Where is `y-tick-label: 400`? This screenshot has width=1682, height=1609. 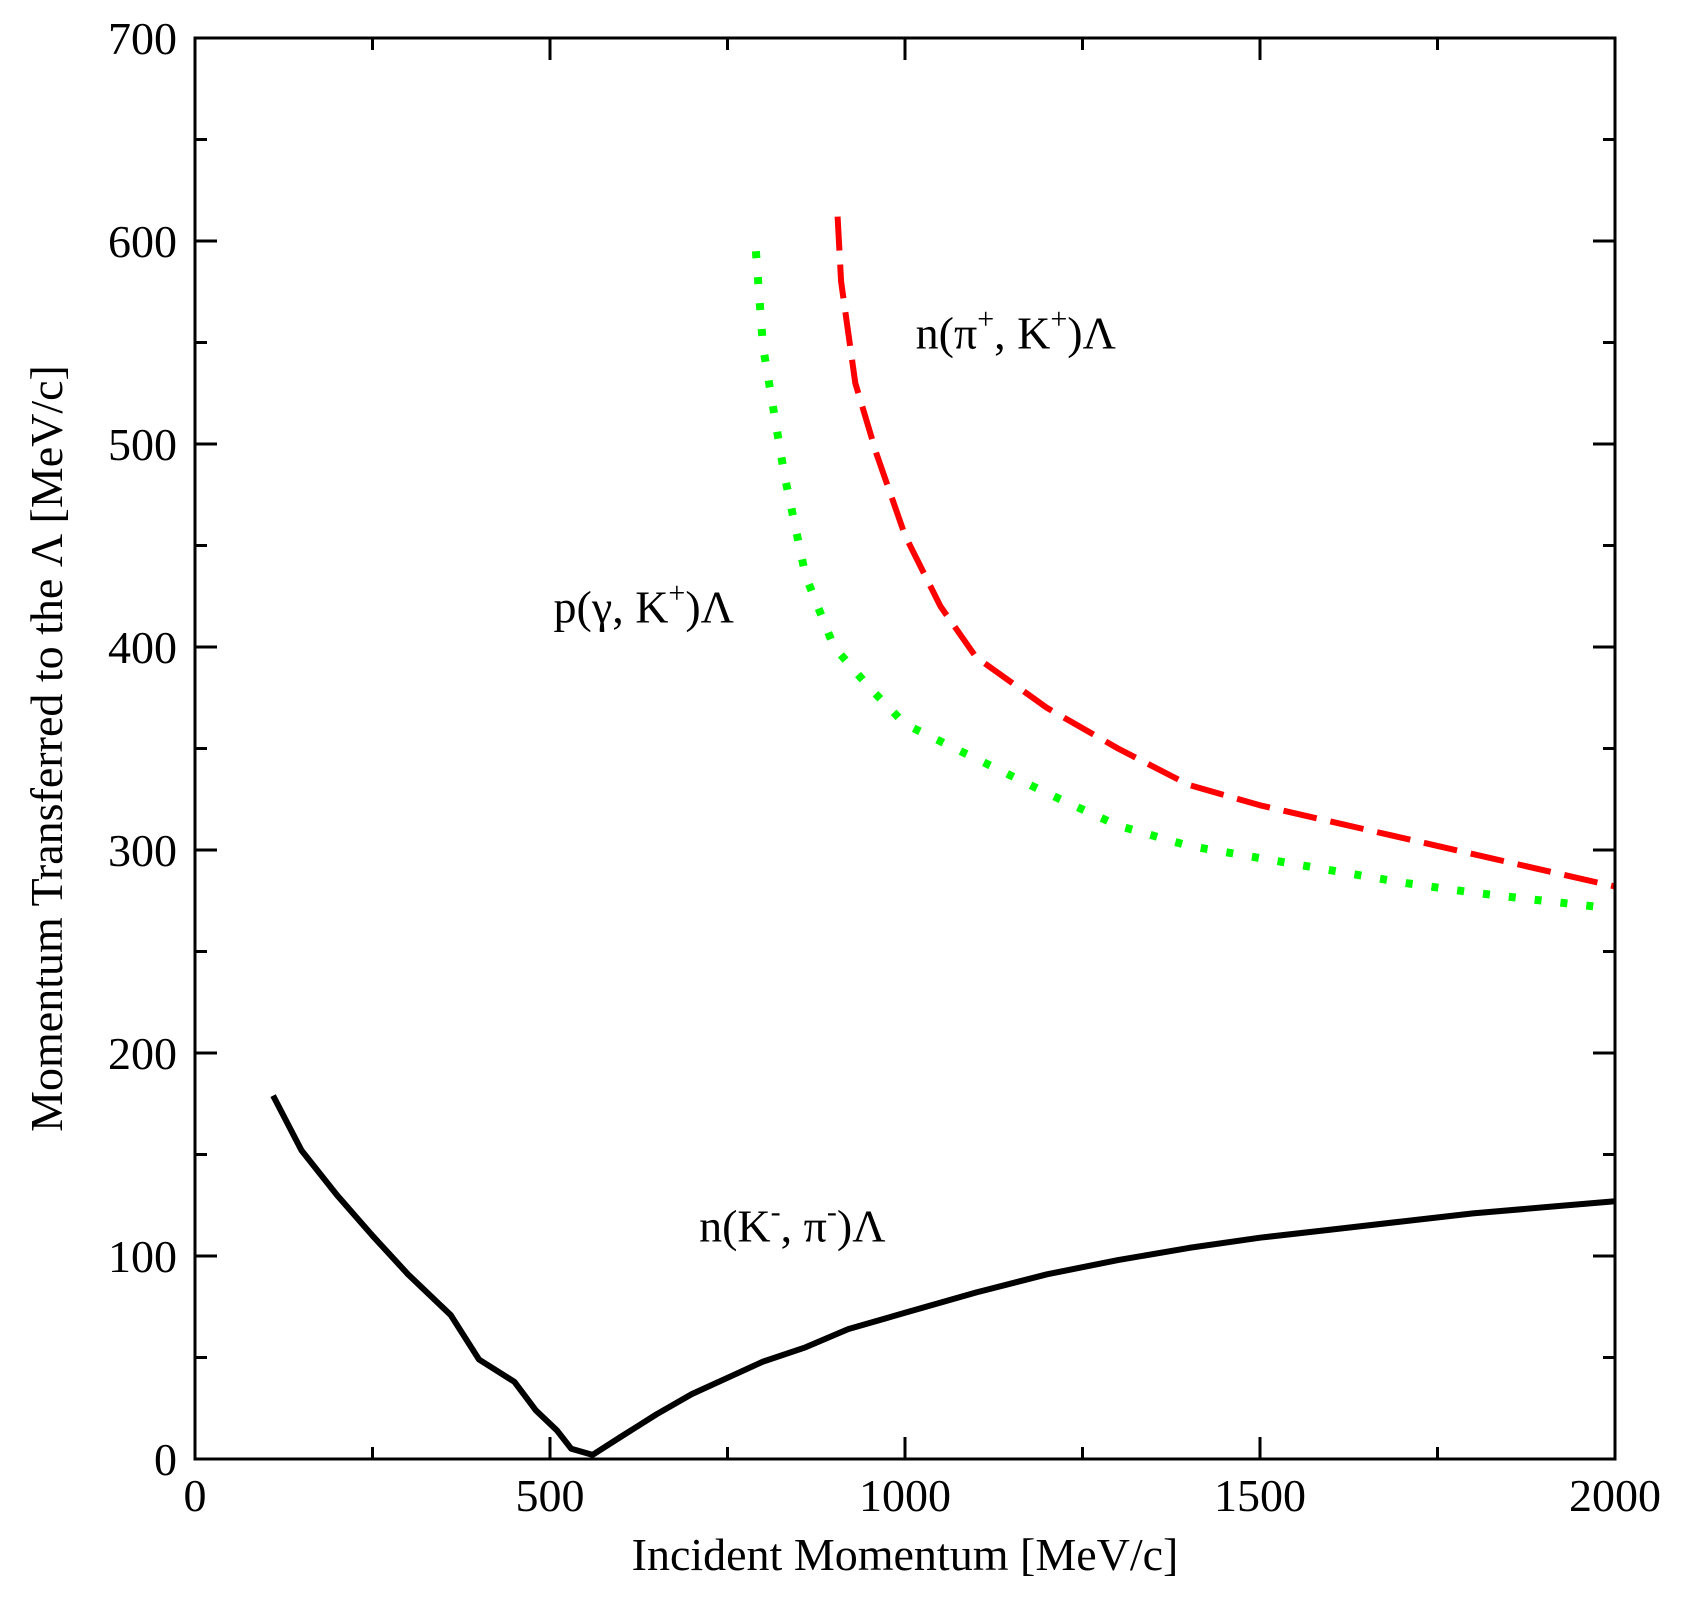
y-tick-label: 400 is located at coordinates (142, 647).